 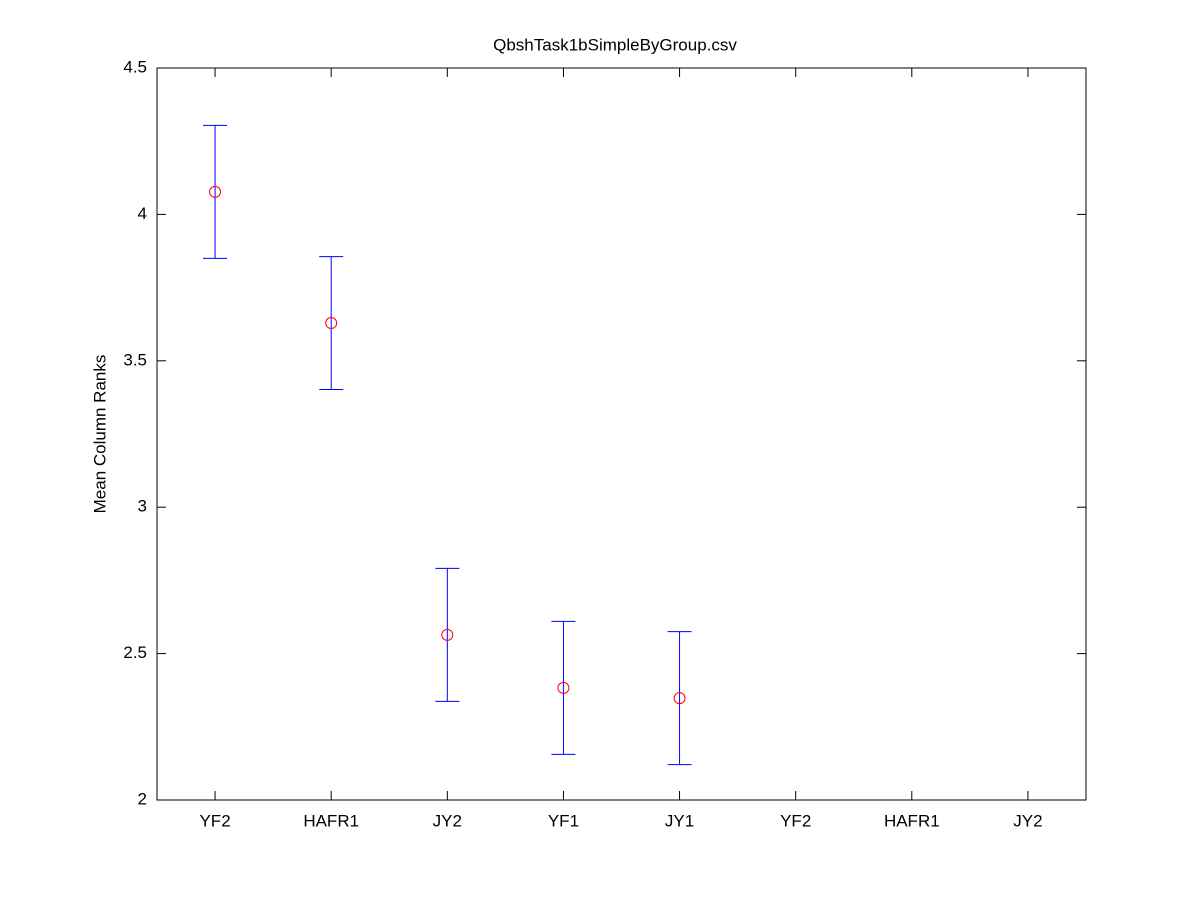 What do you see at coordinates (142, 798) in the screenshot?
I see `y-tick-label: 2` at bounding box center [142, 798].